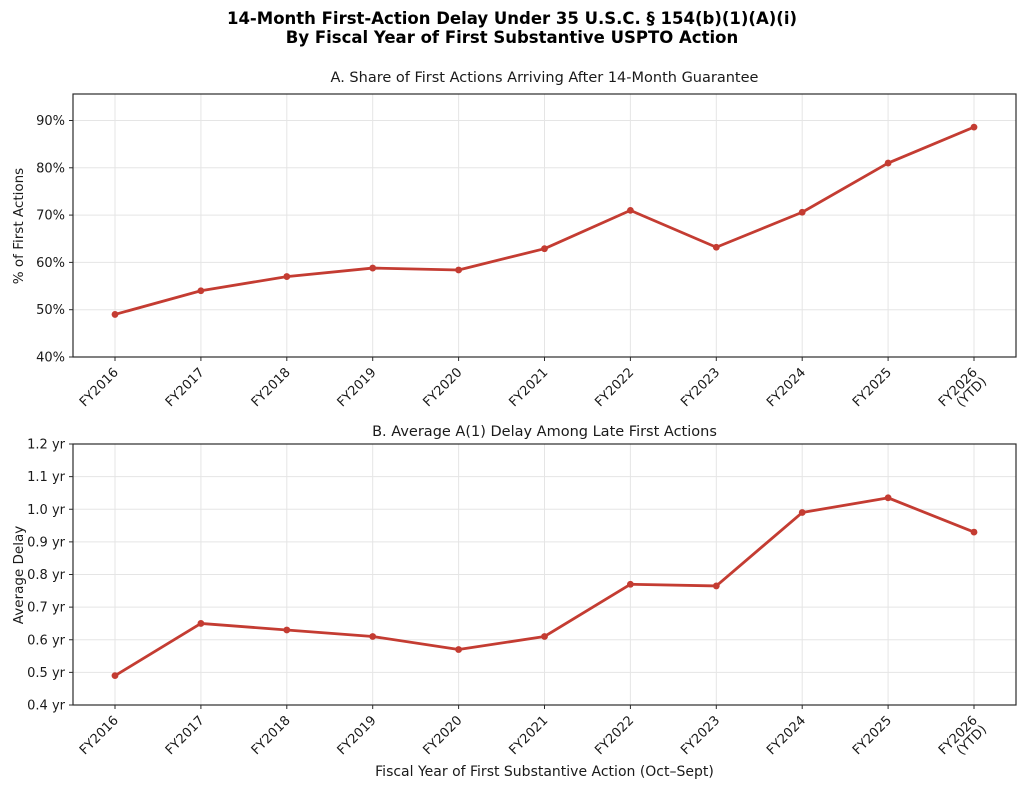 This screenshot has height=787, width=1024. I want to click on y-tick-label: 50%, so click(50, 310).